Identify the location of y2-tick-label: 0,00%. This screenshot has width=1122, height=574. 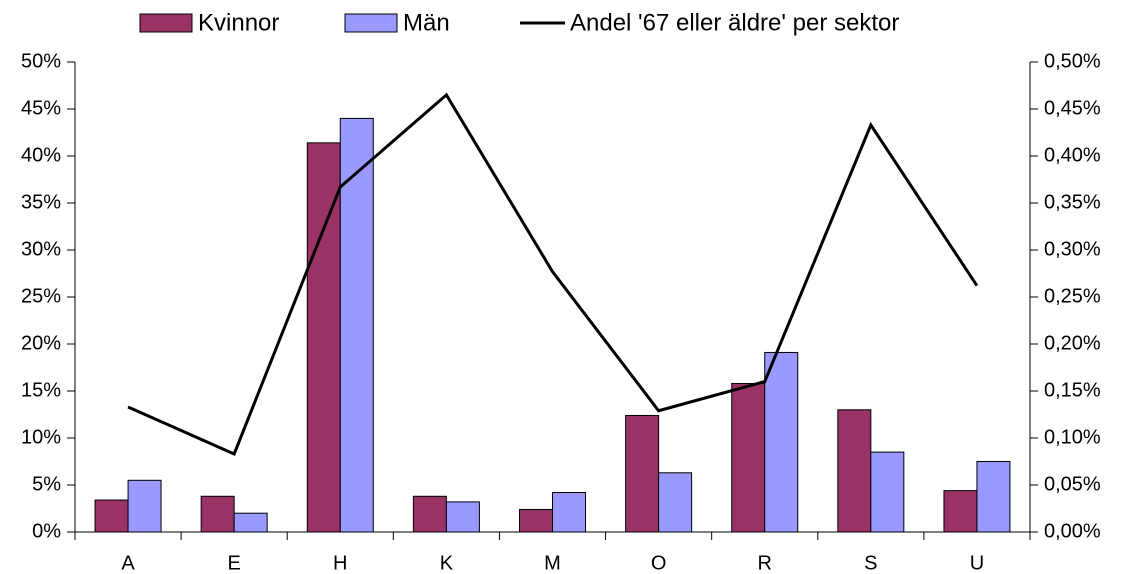
(1072, 531).